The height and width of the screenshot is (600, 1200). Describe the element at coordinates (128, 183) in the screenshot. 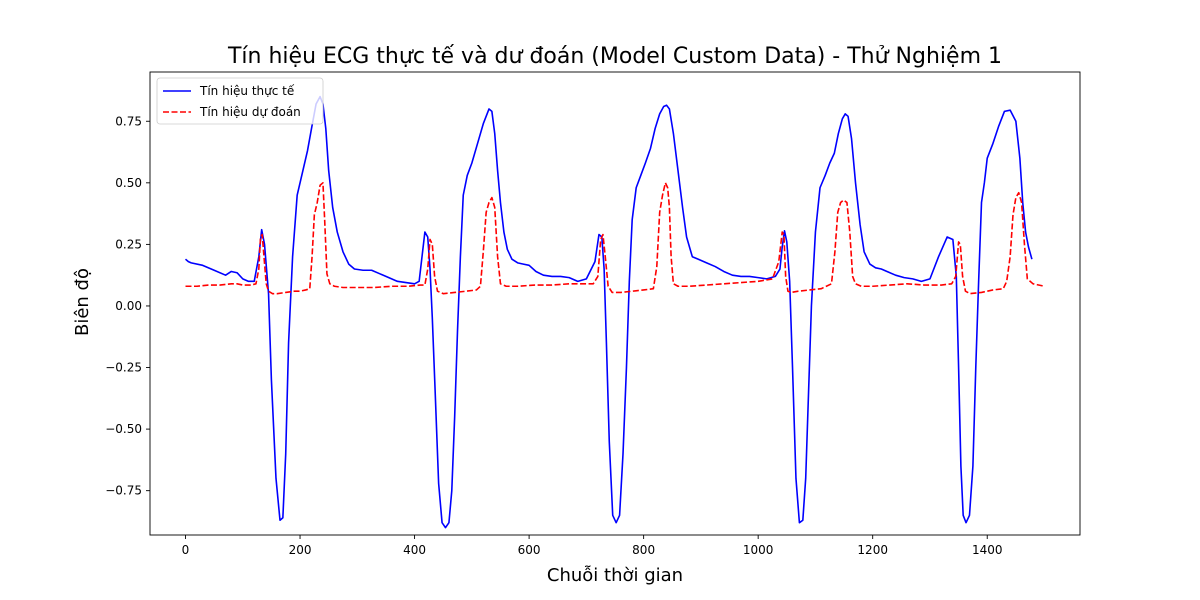

I see `y-tick-label: 0.50` at that location.